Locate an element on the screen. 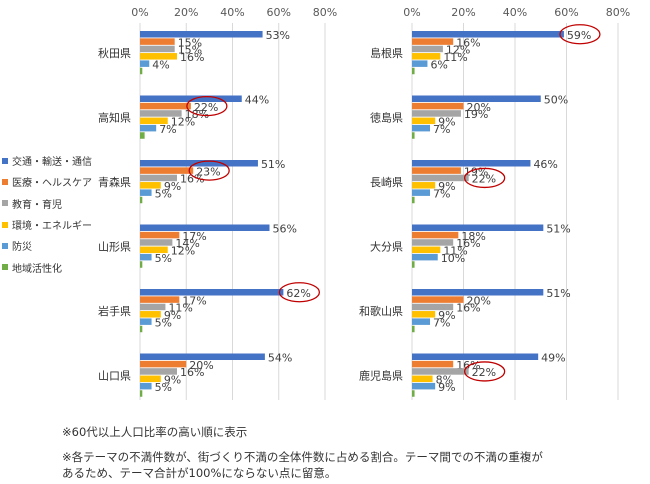 The width and height of the screenshot is (650, 484). legend-item-healthcare: 医療・ヘルスケア is located at coordinates (47, 181).